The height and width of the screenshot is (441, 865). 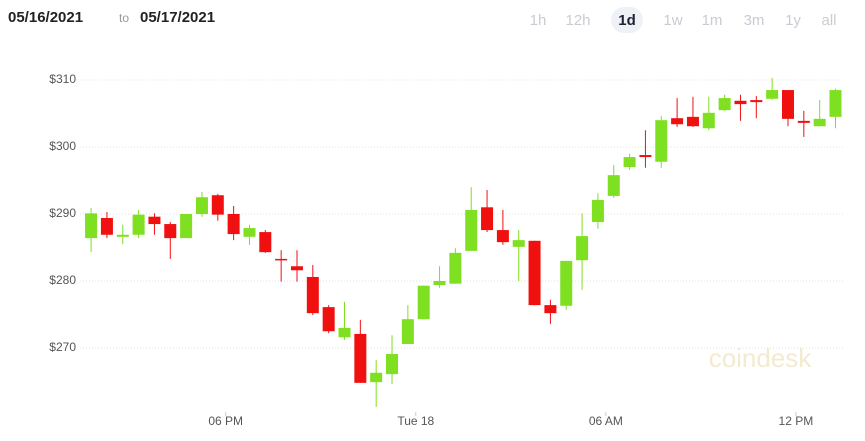 What do you see at coordinates (577, 20) in the screenshot?
I see `range-button: 12h` at bounding box center [577, 20].